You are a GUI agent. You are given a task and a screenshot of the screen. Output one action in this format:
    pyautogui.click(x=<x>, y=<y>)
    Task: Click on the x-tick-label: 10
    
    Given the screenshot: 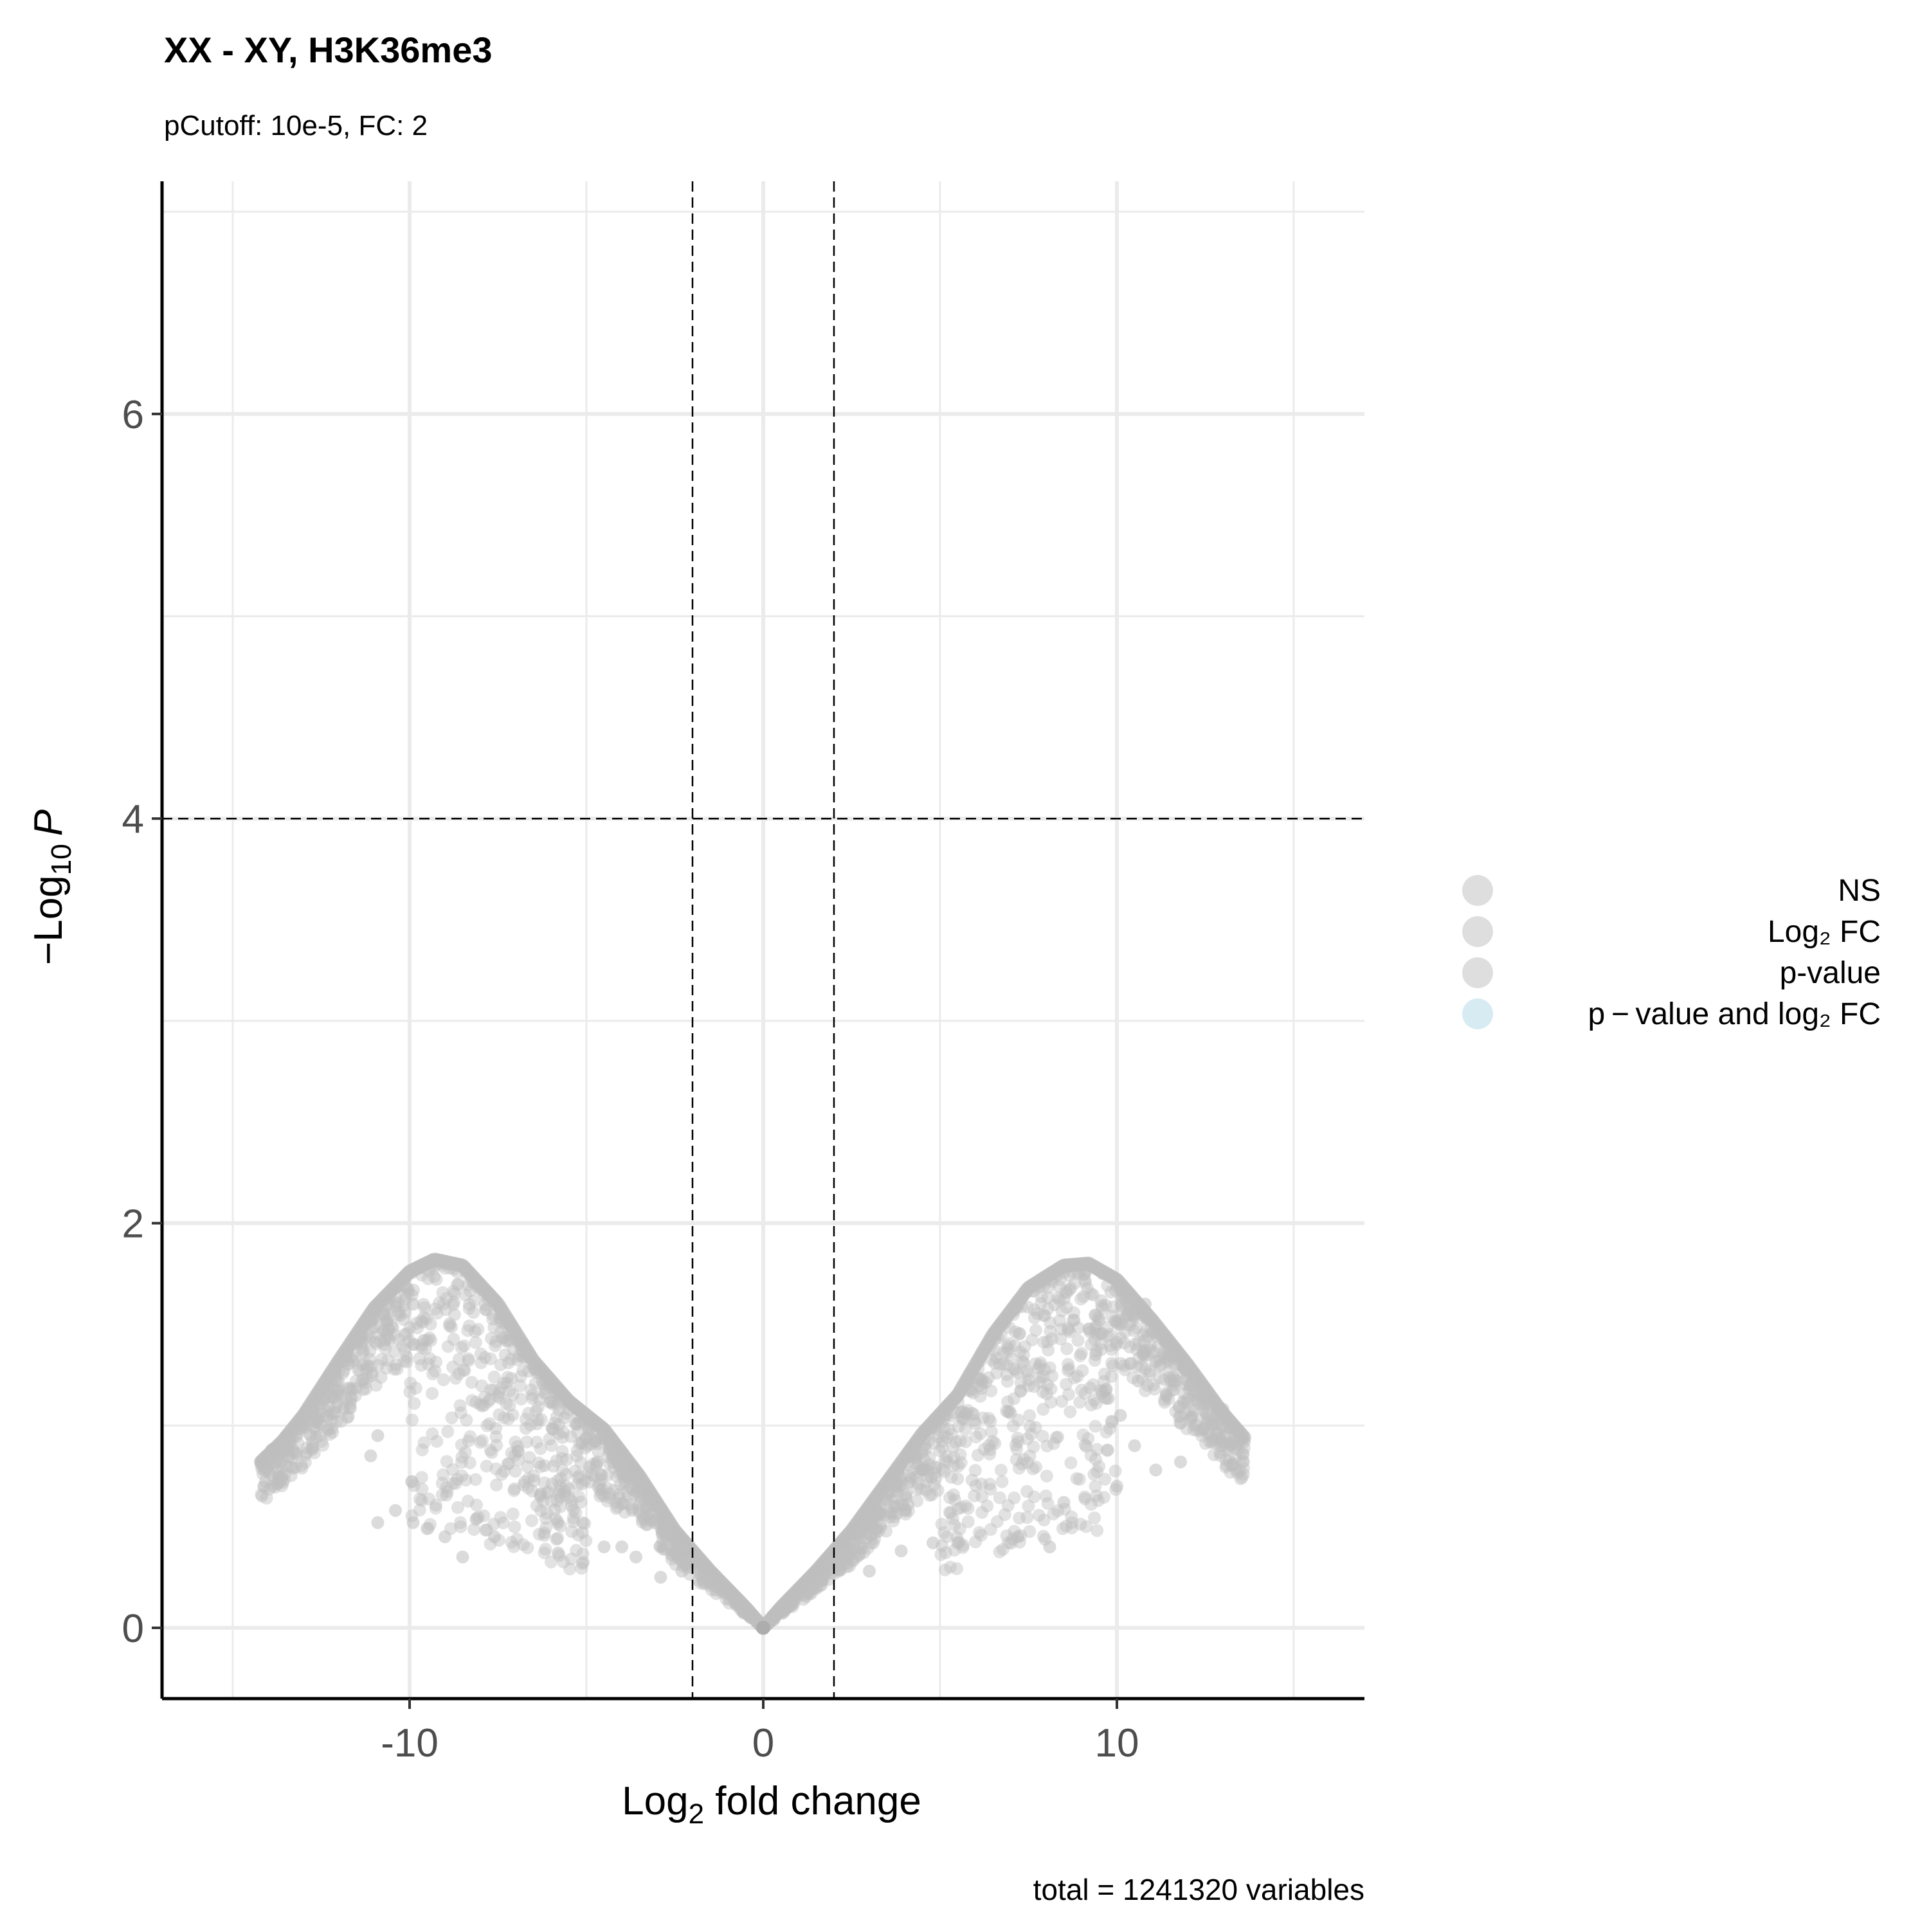 What is the action you would take?
    pyautogui.click(x=1117, y=1743)
    